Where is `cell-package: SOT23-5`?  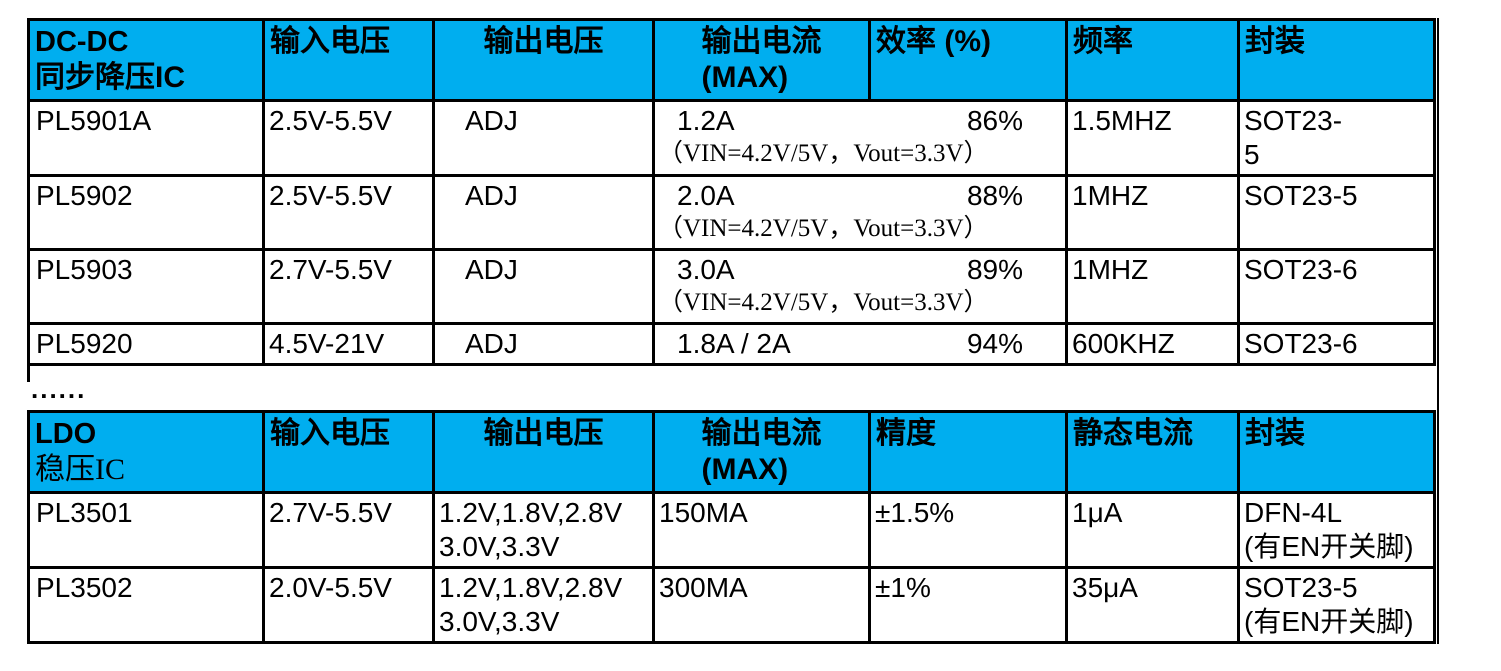
cell-package: SOT23-5 is located at coordinates (1336, 212).